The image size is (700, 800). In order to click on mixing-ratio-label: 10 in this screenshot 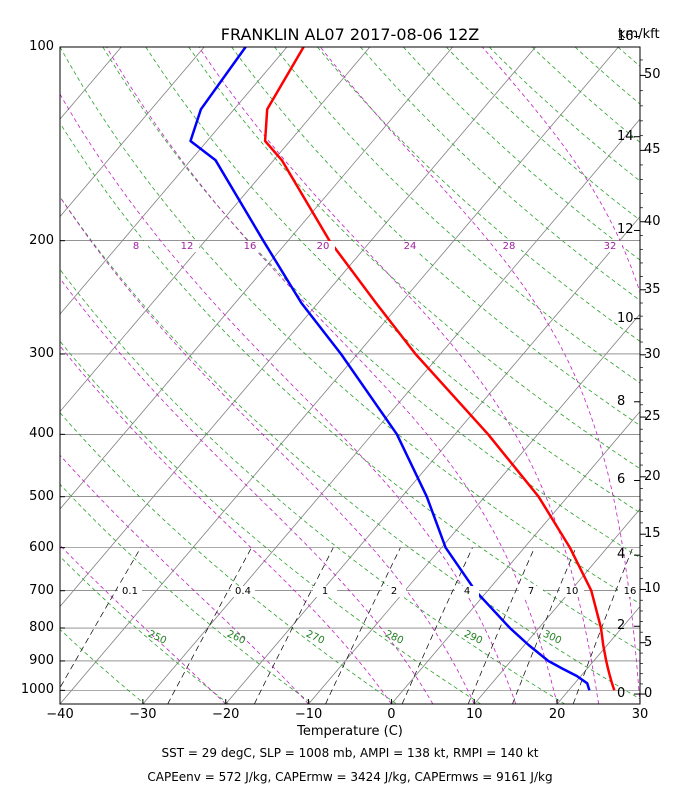, I will do `click(572, 591)`.